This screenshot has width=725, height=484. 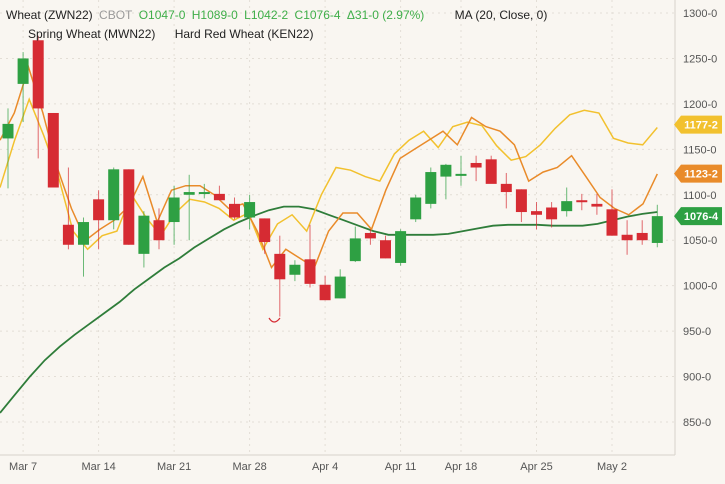 What do you see at coordinates (49, 15) in the screenshot?
I see `symbol-label: Wheat (ZWN22)` at bounding box center [49, 15].